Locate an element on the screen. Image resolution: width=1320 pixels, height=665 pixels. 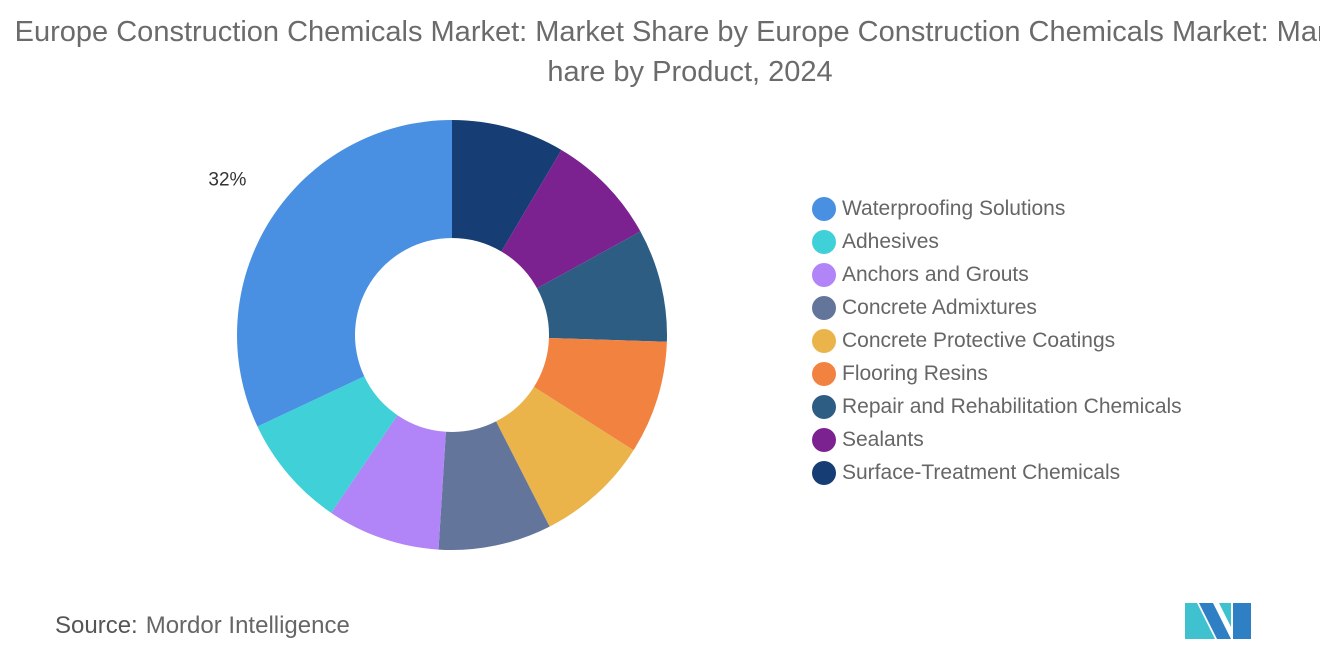
source-note: Source: Mordor Intelligence is located at coordinates (202, 626).